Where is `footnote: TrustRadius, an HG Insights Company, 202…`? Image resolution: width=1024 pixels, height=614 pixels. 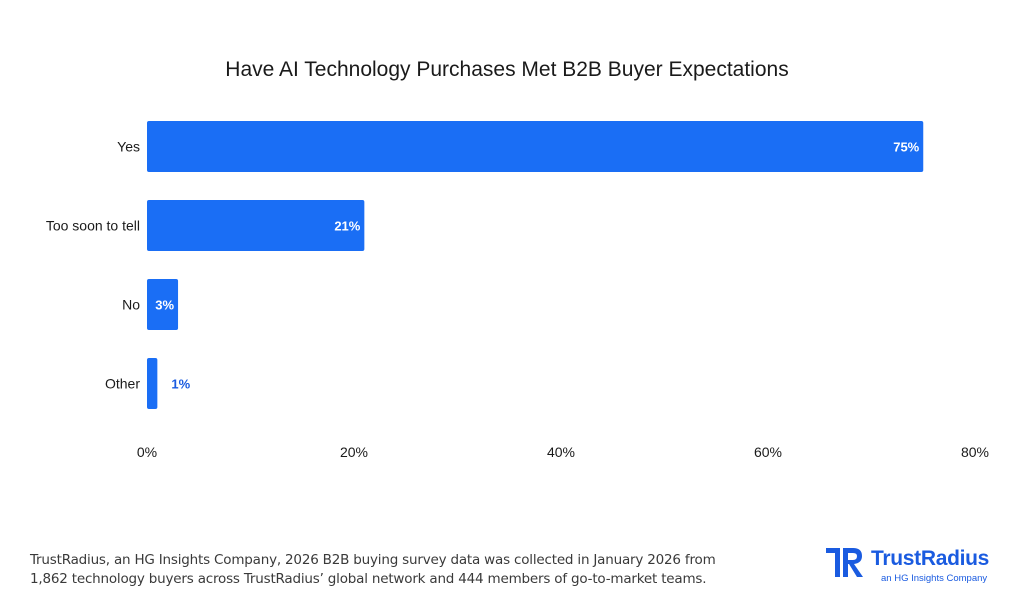
footnote: TrustRadius, an HG Insights Company, 202… is located at coordinates (390, 570).